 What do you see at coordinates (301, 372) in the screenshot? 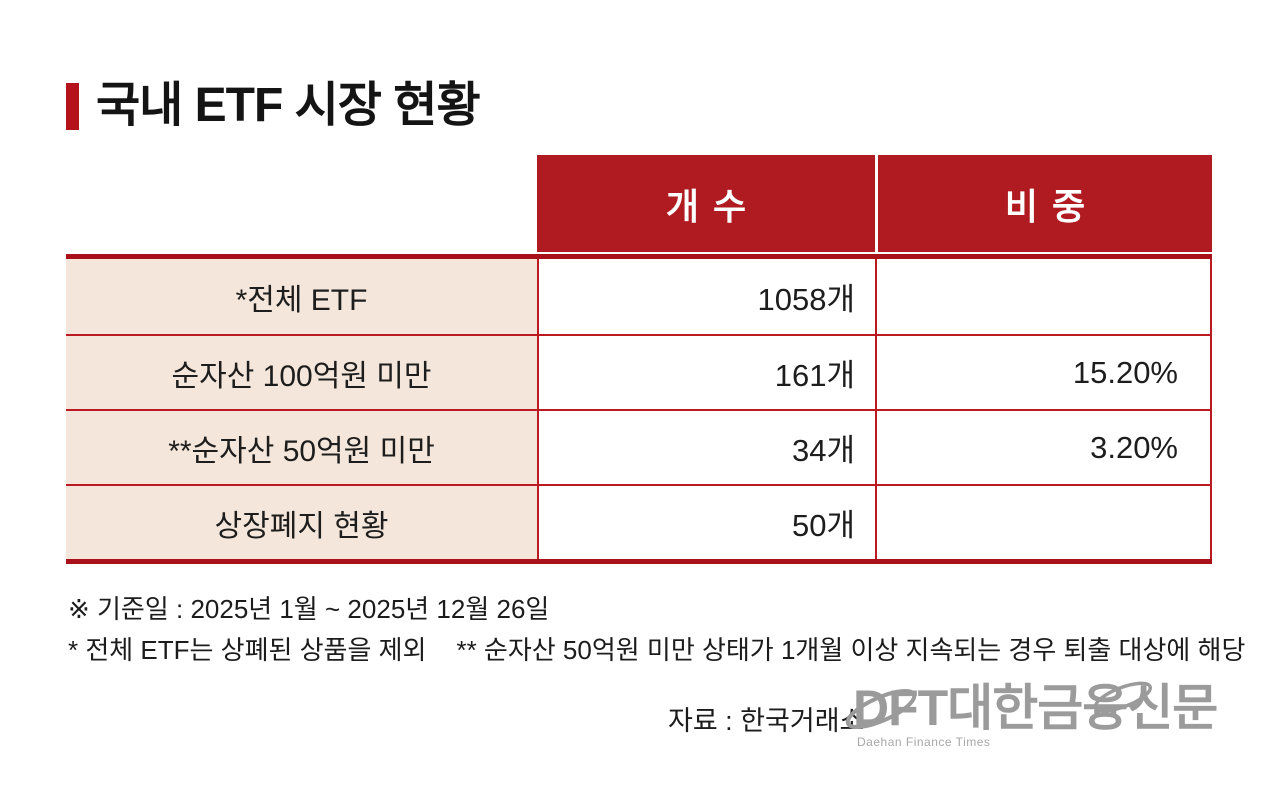
I see `row-label: 순자산 100억원 미만` at bounding box center [301, 372].